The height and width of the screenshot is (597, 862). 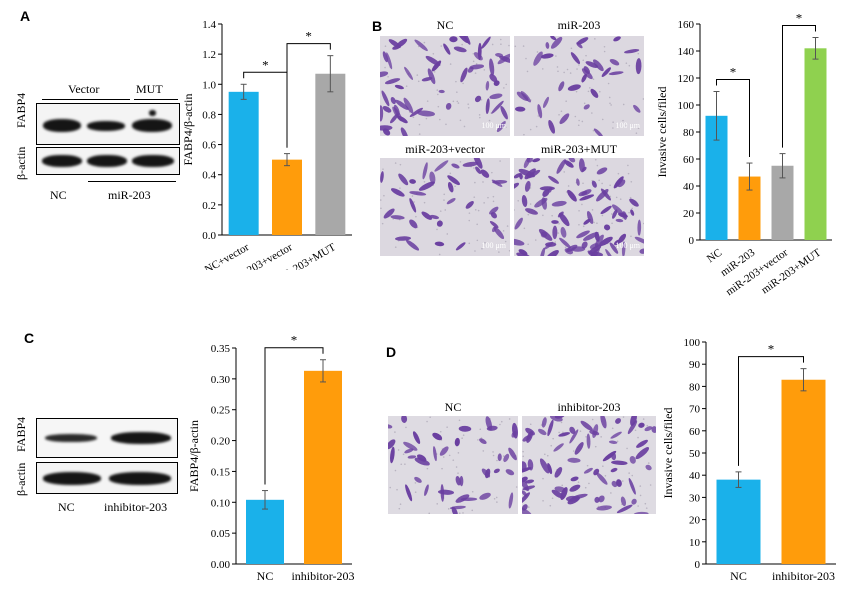 I want to click on x-tick-label: inhibitor-203, so click(x=322, y=576).